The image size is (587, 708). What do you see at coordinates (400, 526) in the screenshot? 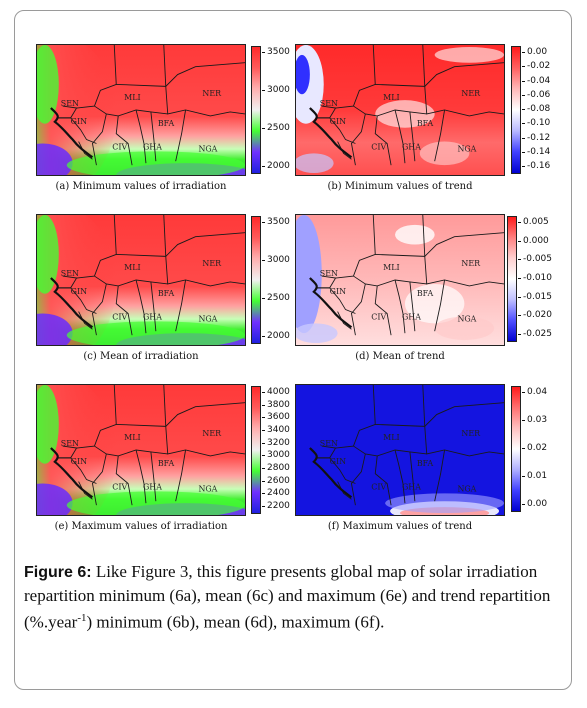
I see `subfigure-caption-f: (f) Maximum values of trend` at bounding box center [400, 526].